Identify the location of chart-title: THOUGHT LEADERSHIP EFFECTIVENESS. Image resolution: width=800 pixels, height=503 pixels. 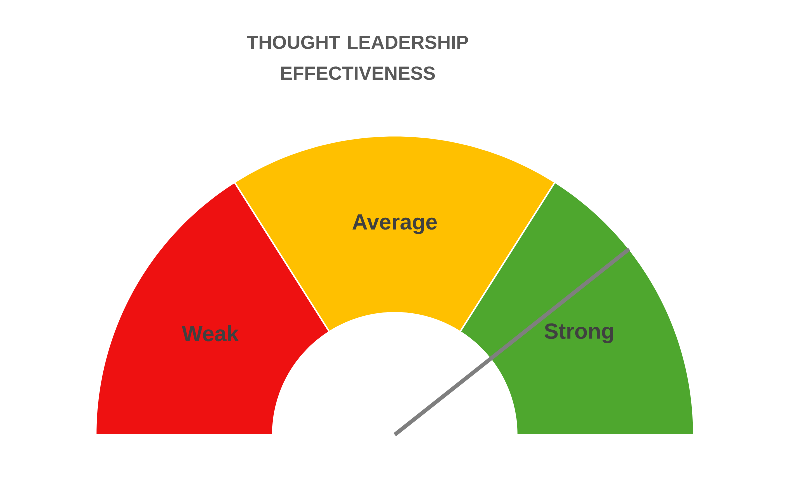
(357, 58).